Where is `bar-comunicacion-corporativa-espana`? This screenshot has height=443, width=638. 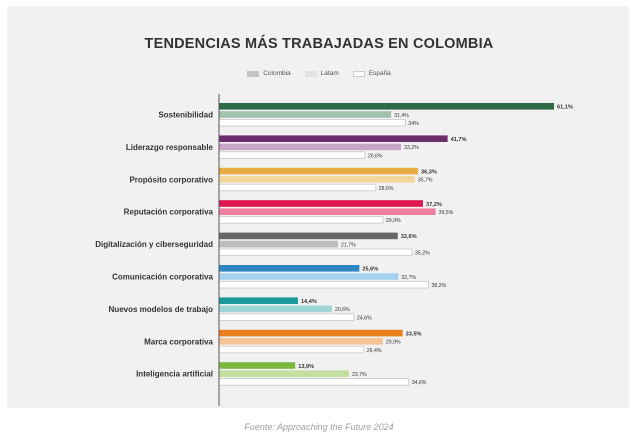
bar-comunicacion-corporativa-espana is located at coordinates (323, 284).